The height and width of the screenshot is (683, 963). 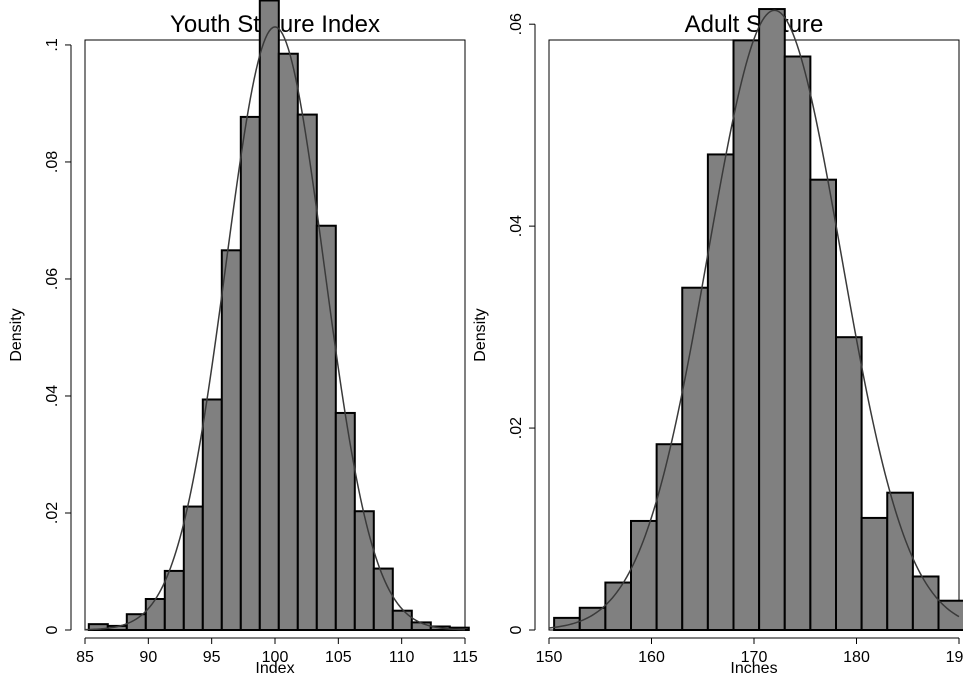 What do you see at coordinates (338, 657) in the screenshot?
I see `x-tick-label: 105` at bounding box center [338, 657].